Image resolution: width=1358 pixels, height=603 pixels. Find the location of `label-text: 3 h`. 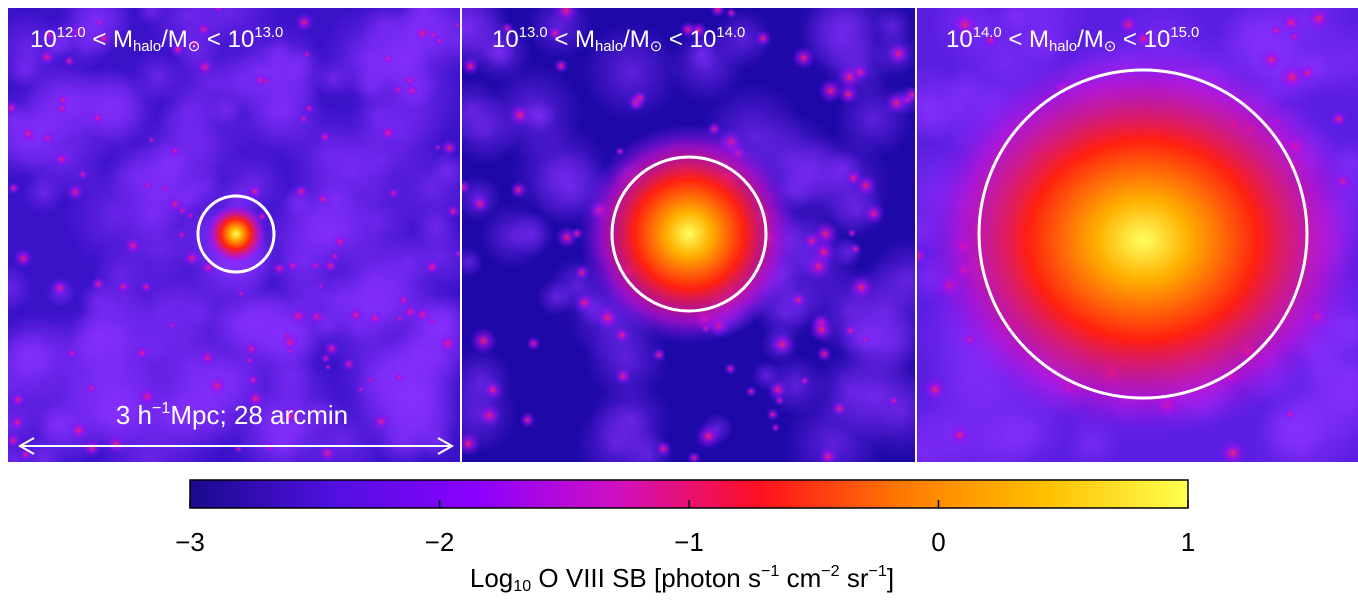

label-text: 3 h is located at coordinates (134, 415).